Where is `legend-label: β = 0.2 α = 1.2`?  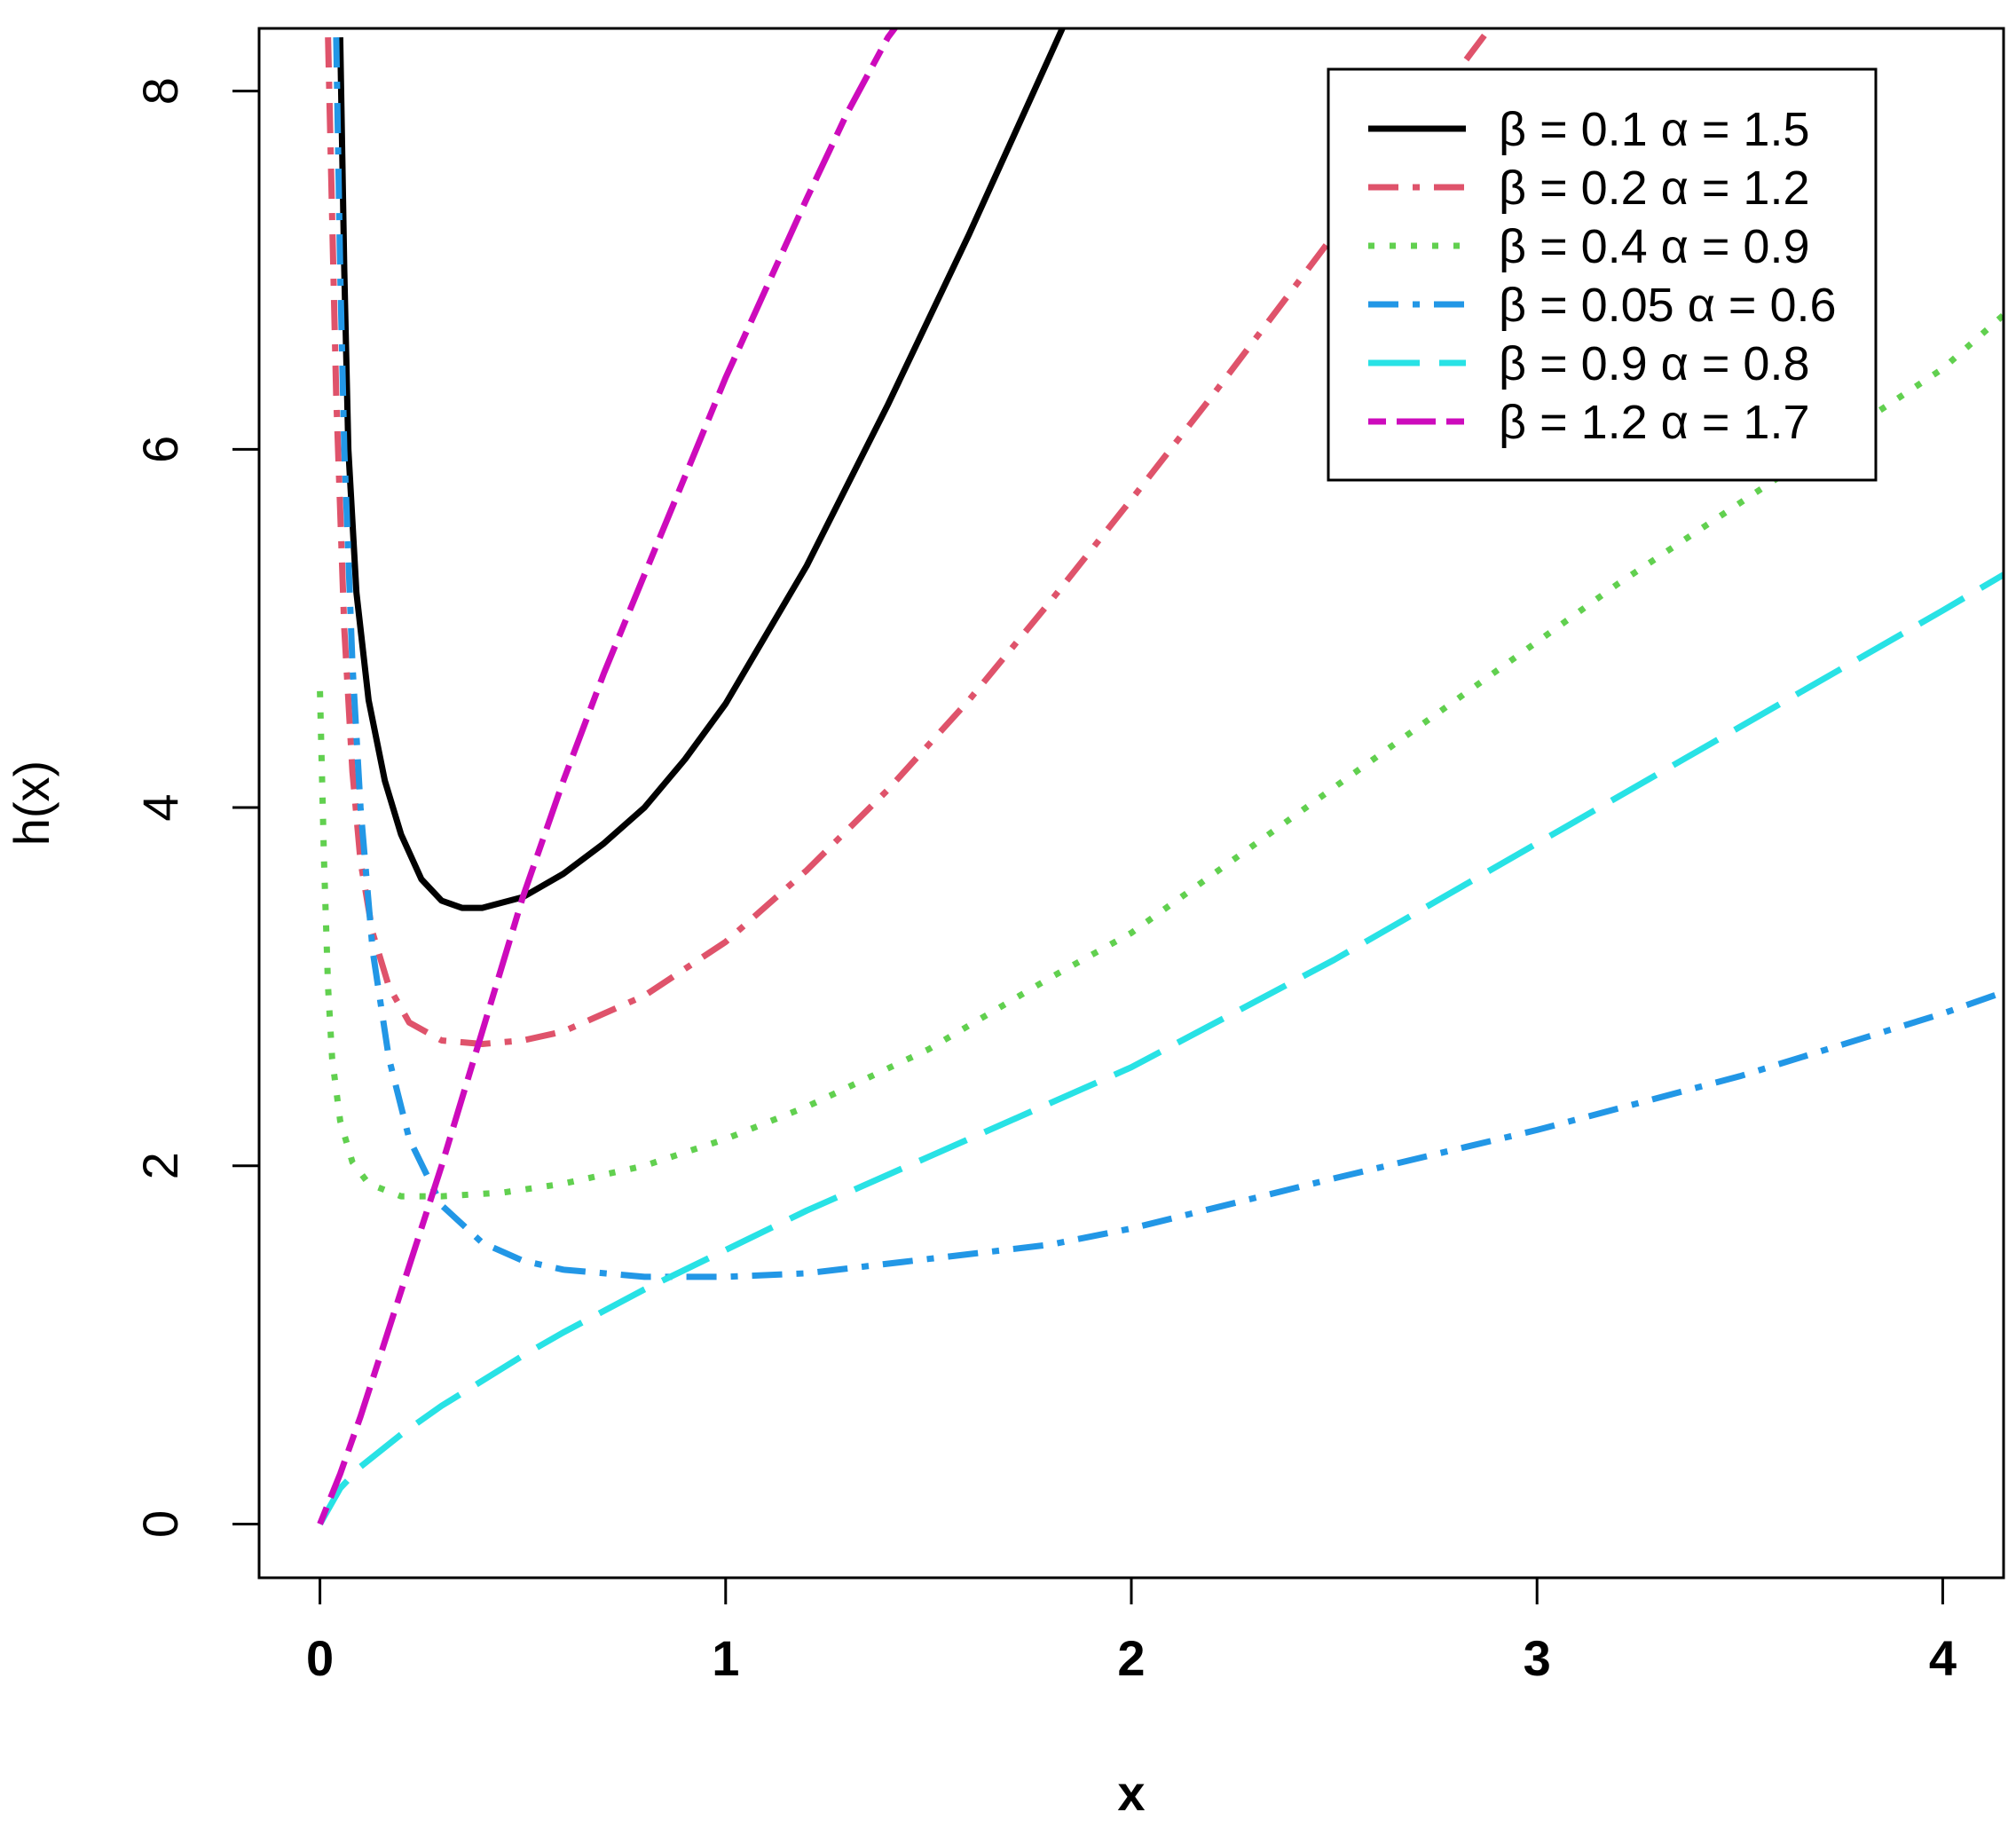 legend-label: β = 0.2 α = 1.2 is located at coordinates (1654, 188).